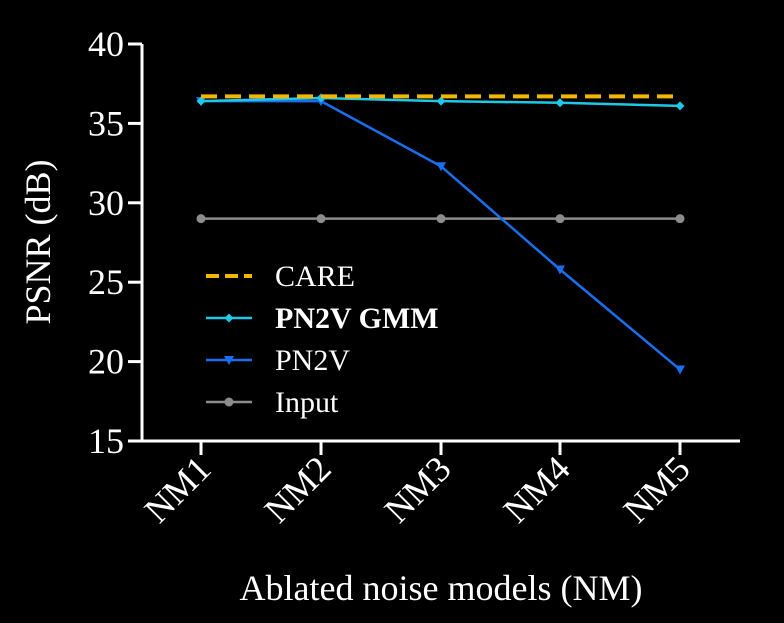  I want to click on y-tick-label: 15, so click(106, 441).